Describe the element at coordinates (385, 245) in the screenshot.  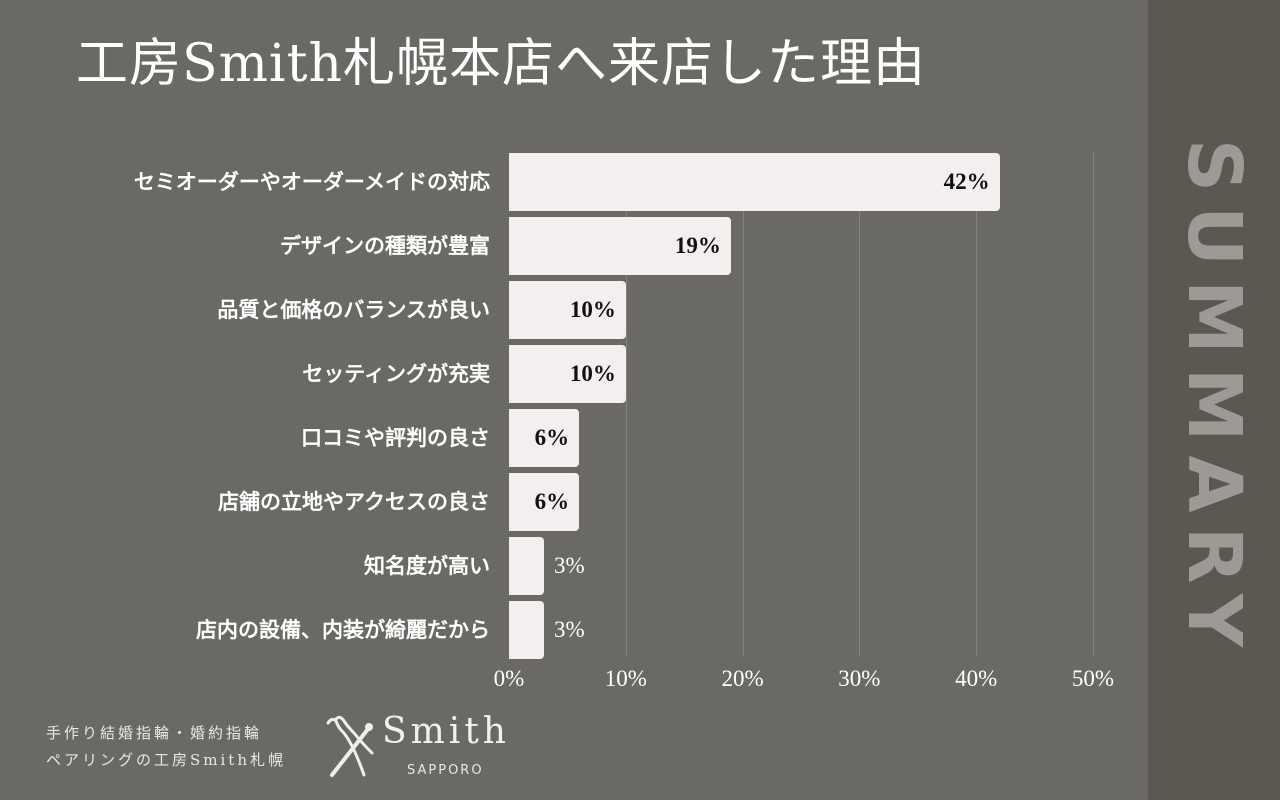
I see `category-label: デザインの種類が豊富` at that location.